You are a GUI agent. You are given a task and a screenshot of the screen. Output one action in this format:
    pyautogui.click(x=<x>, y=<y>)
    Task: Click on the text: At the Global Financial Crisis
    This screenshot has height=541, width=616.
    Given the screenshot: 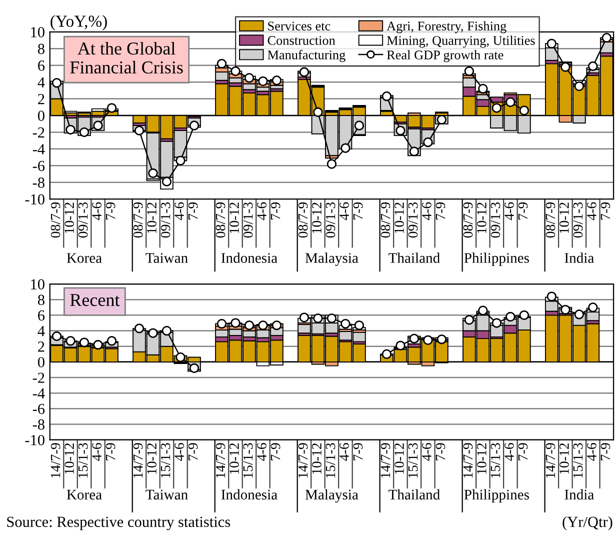 What is the action you would take?
    pyautogui.click(x=126, y=58)
    